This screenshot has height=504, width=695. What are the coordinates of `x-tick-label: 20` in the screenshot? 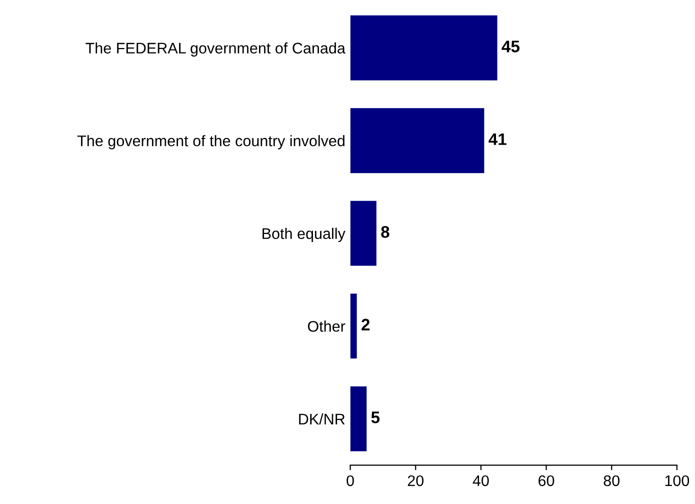 It's located at (416, 480).